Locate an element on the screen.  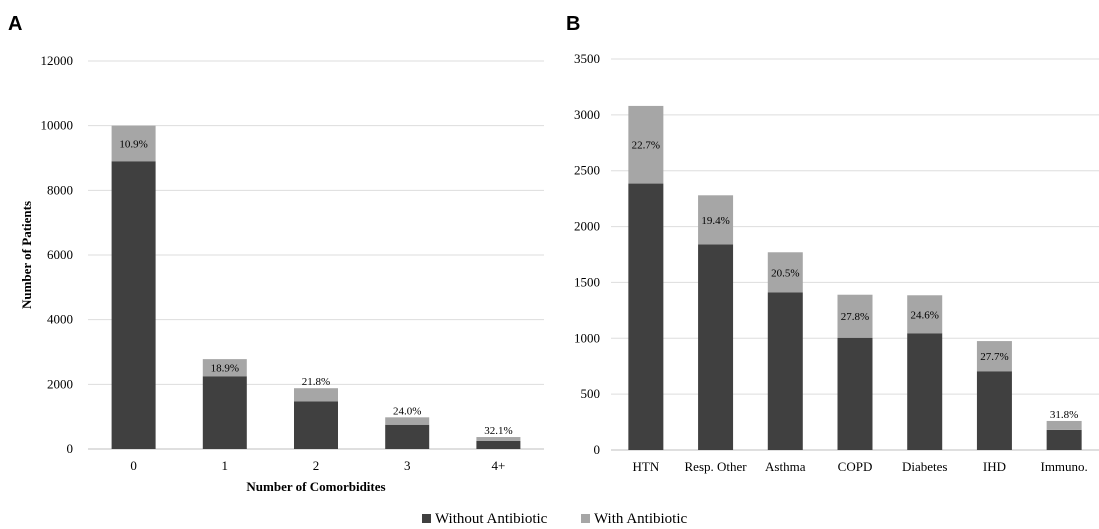
panel-a-letter: A is located at coordinates (15, 24).